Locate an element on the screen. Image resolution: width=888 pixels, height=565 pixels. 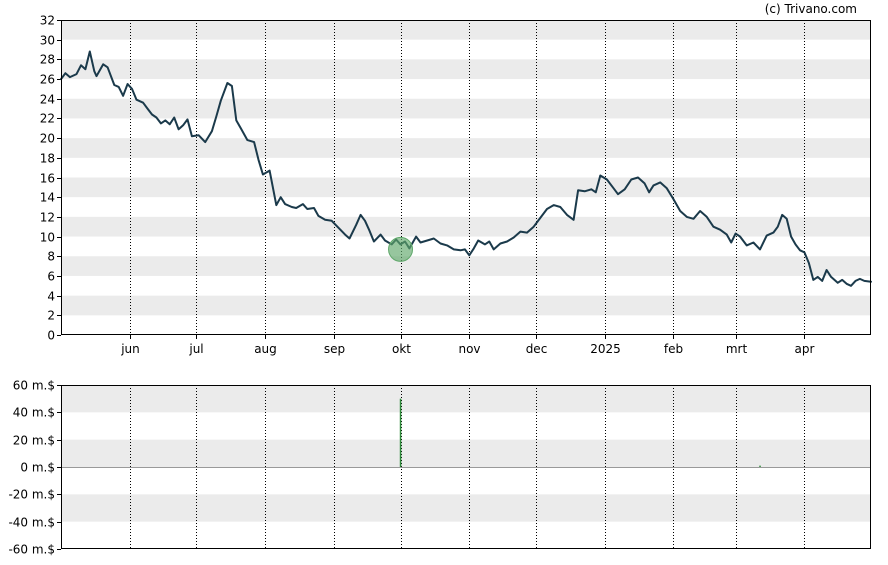
y-tick-label: 14 is located at coordinates (47, 198).